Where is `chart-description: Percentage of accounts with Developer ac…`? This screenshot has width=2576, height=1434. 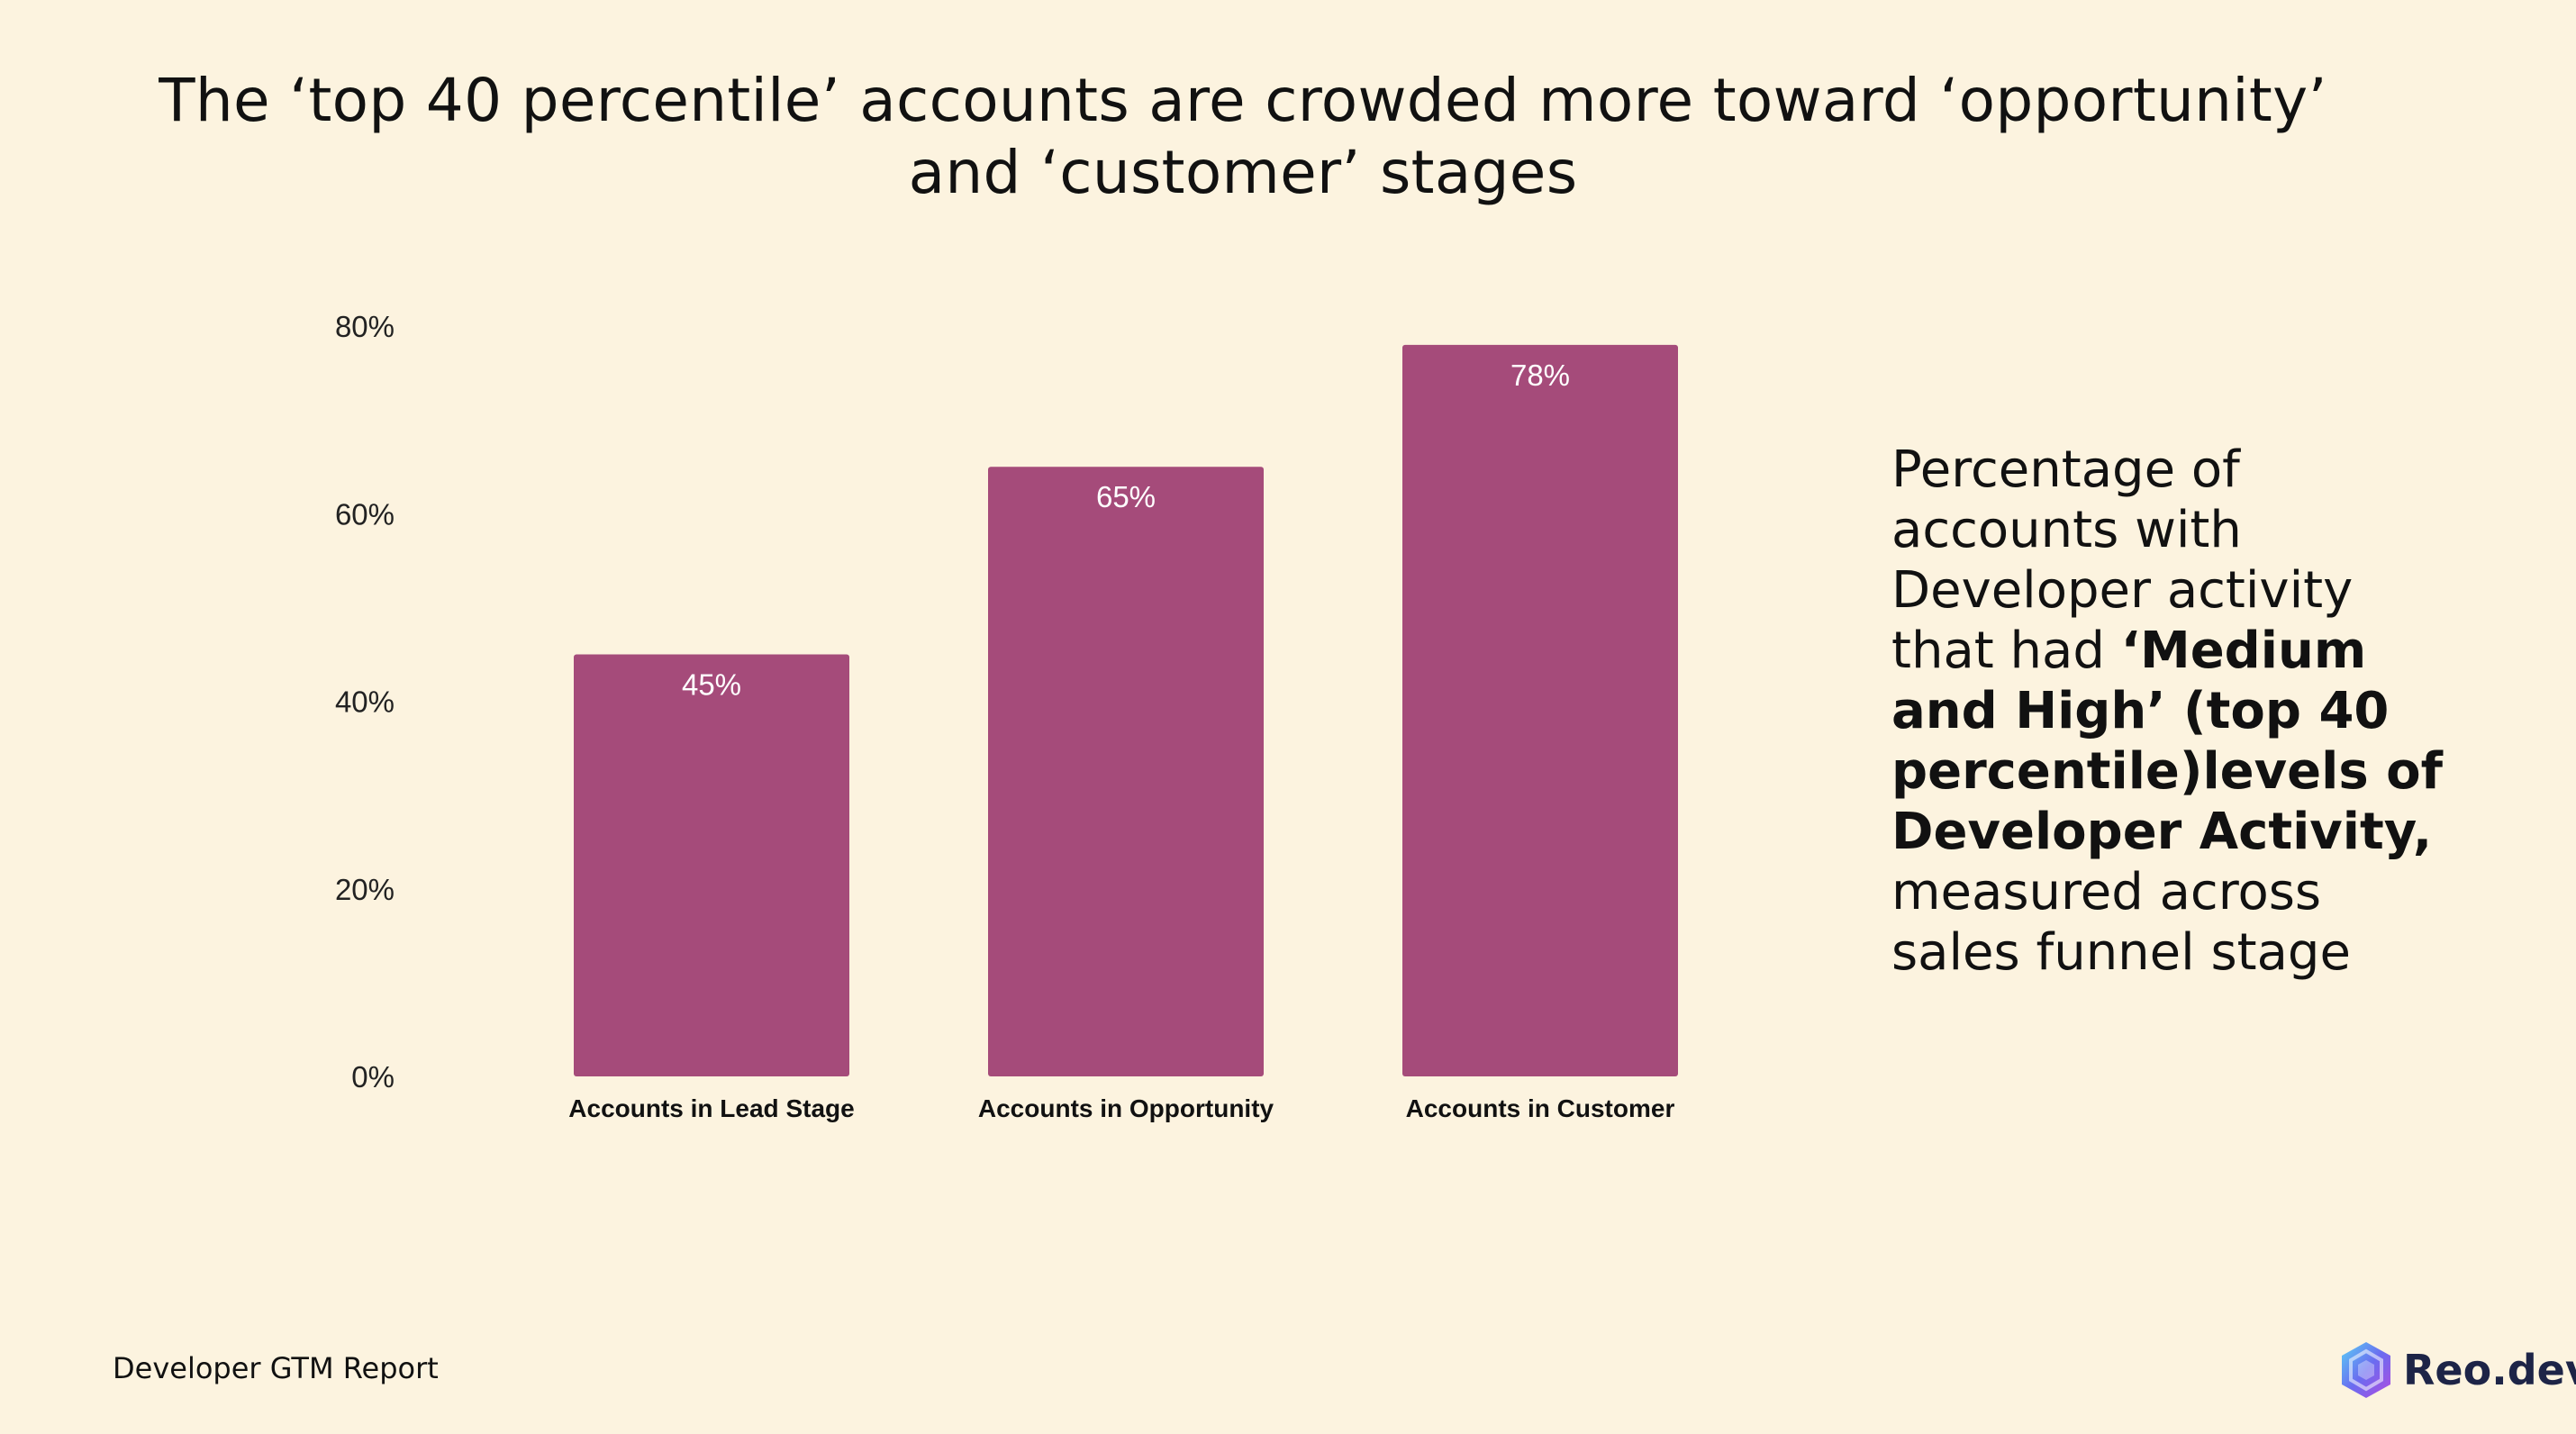 chart-description: Percentage of accounts with Developer ac… is located at coordinates (2170, 711).